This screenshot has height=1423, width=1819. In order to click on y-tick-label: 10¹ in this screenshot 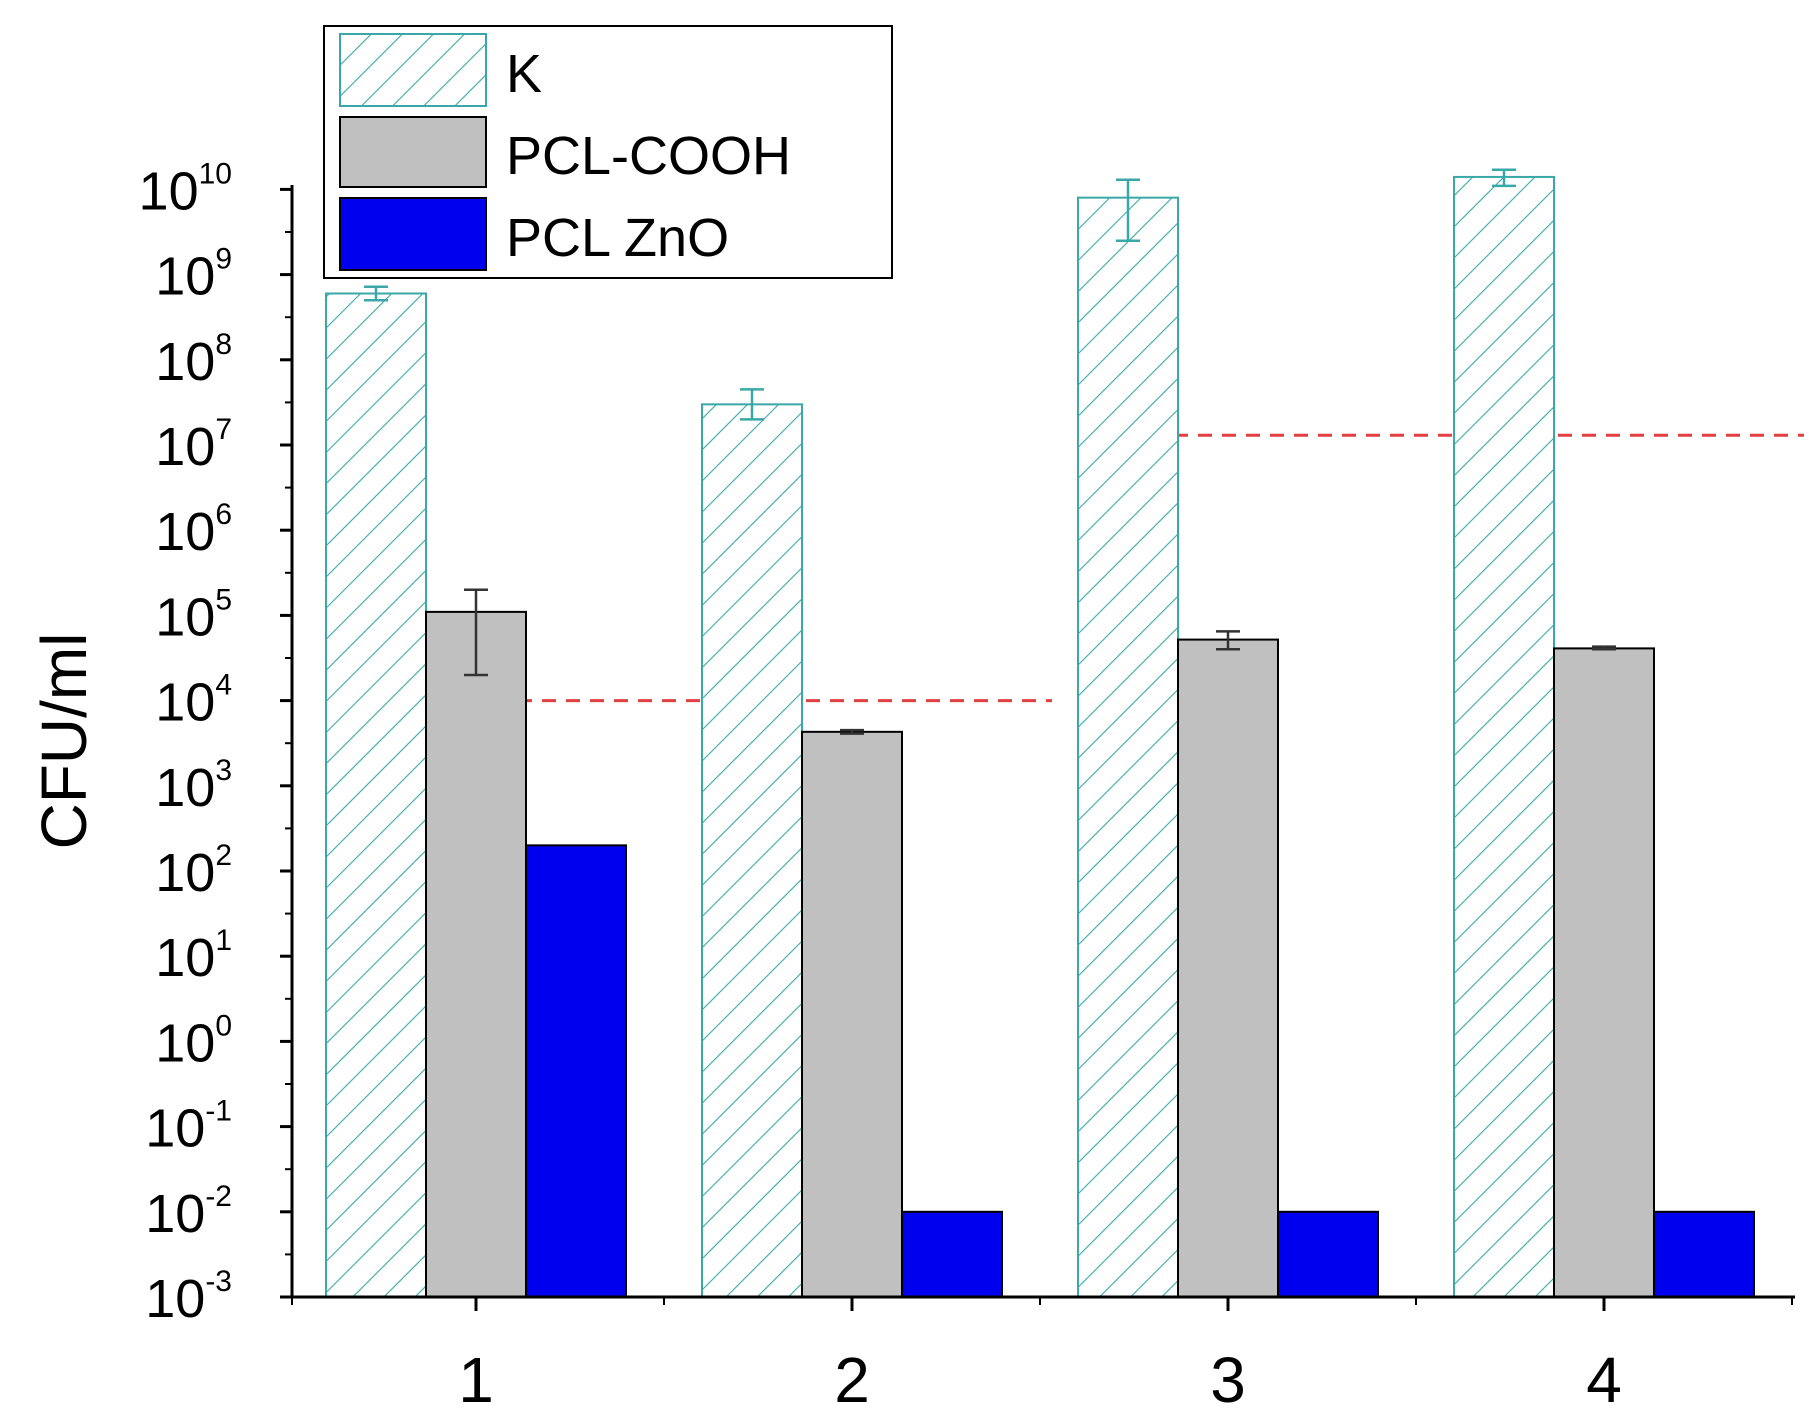, I will do `click(193, 956)`.